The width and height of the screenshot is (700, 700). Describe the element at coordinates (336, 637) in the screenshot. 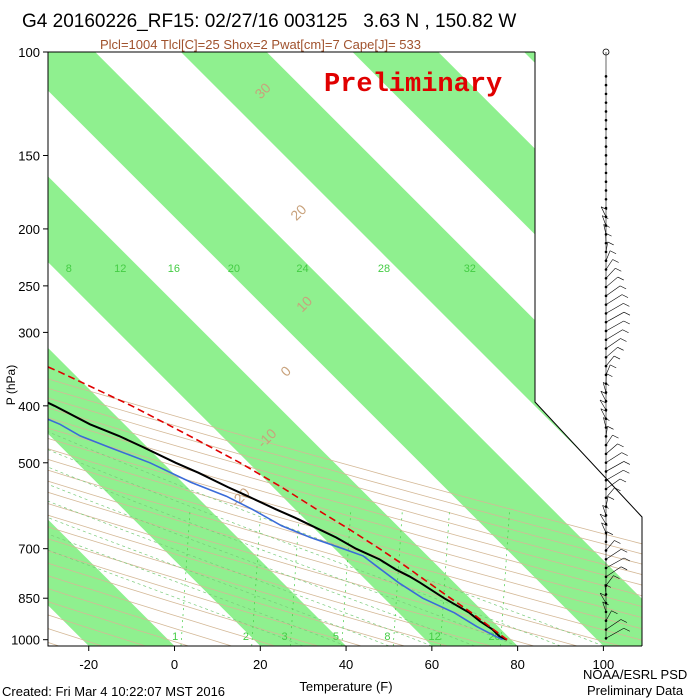

I see `mixing-ratio-label: 5` at that location.